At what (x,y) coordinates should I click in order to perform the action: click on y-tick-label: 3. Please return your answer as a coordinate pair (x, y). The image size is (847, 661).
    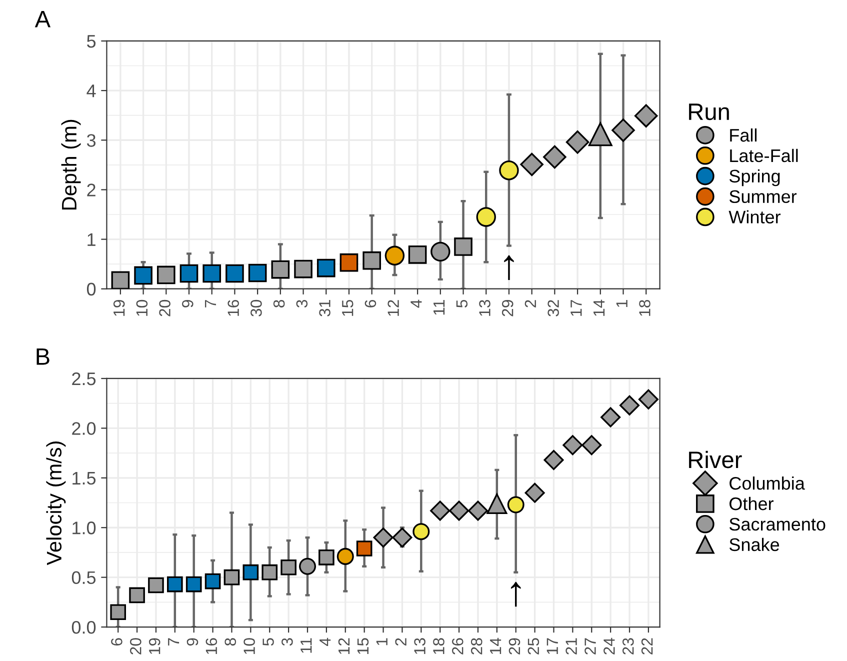
    Looking at the image, I should click on (91, 140).